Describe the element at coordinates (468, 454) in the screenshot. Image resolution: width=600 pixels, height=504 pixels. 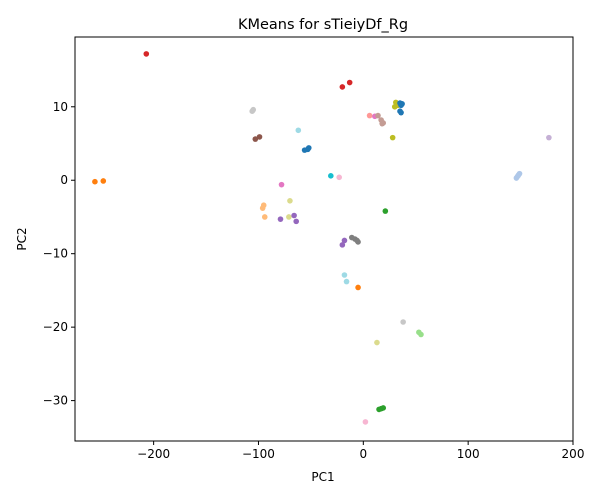
I see `x-tick-label: 100` at that location.